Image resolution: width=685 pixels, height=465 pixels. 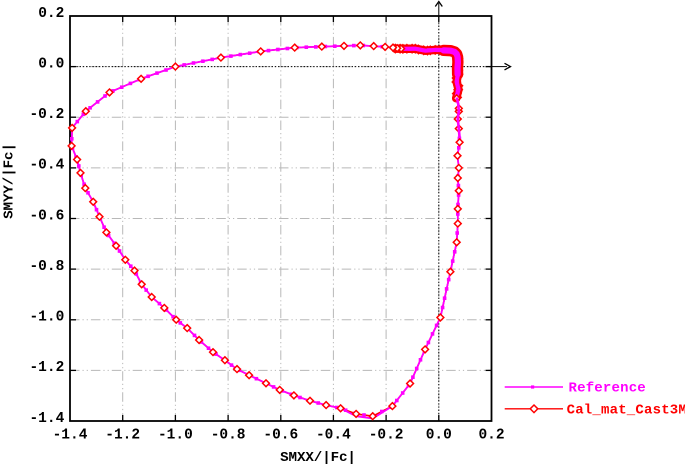 What do you see at coordinates (318, 457) in the screenshot?
I see `svg-text: SMXX/|Fc|` at bounding box center [318, 457].